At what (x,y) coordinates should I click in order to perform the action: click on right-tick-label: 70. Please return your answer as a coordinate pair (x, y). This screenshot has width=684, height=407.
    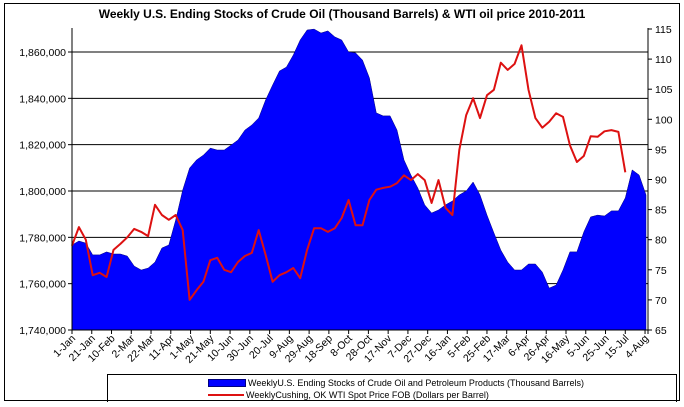
    Looking at the image, I should click on (661, 301).